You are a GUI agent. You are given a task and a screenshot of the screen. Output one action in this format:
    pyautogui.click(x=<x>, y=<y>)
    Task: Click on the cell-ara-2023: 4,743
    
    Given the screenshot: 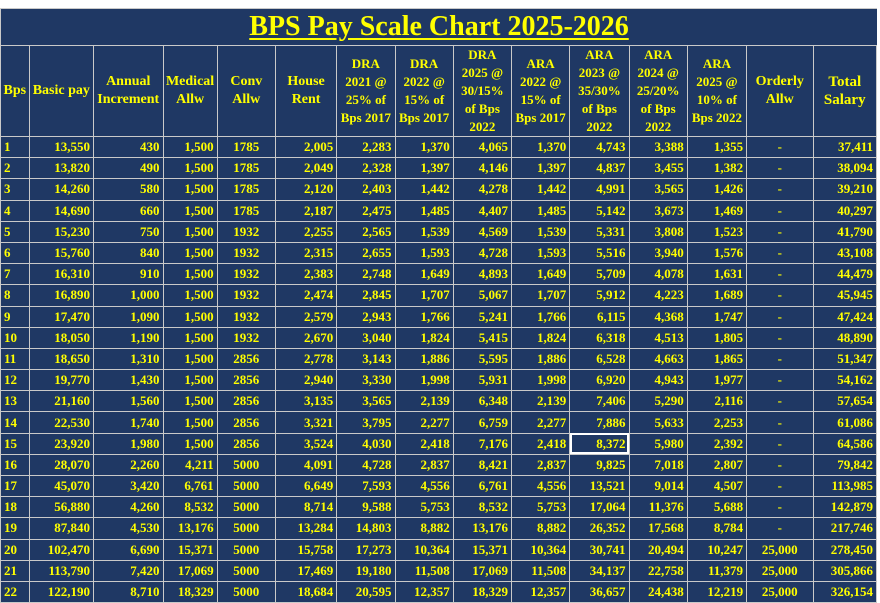 What is the action you would take?
    pyautogui.click(x=599, y=147)
    